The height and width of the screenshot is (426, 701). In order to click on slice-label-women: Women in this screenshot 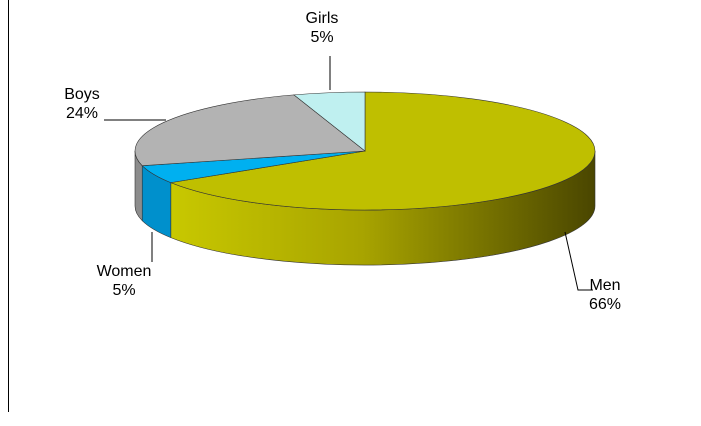, I will do `click(124, 271)`.